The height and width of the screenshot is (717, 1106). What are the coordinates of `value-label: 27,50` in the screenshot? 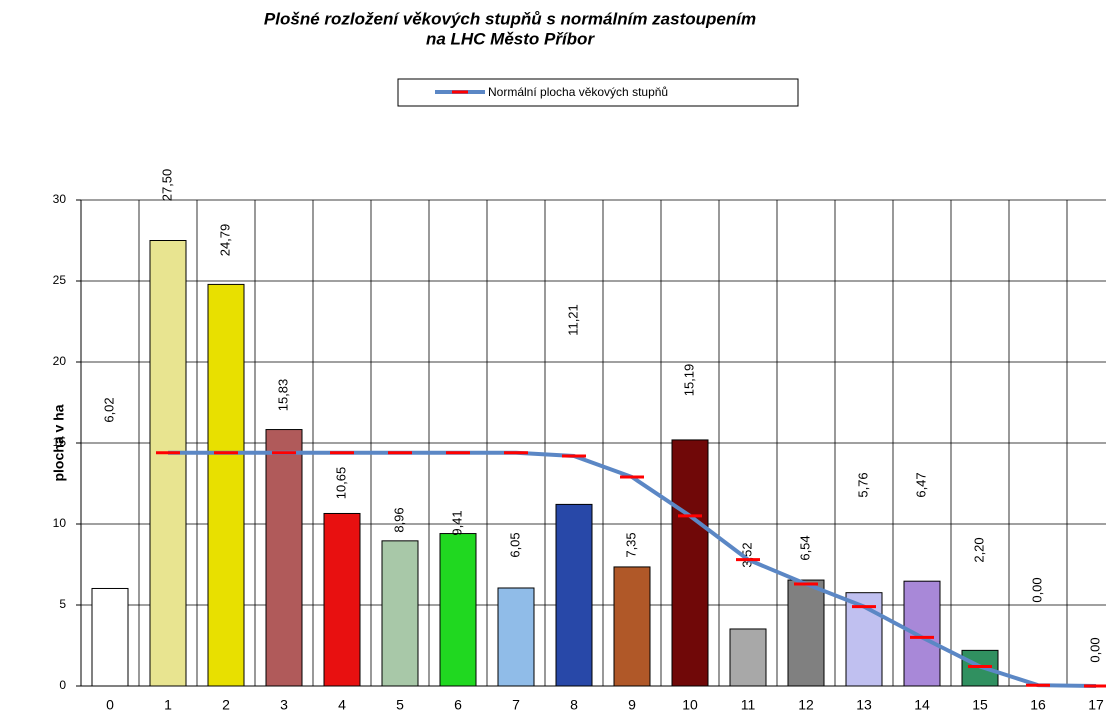 It's located at (166, 185).